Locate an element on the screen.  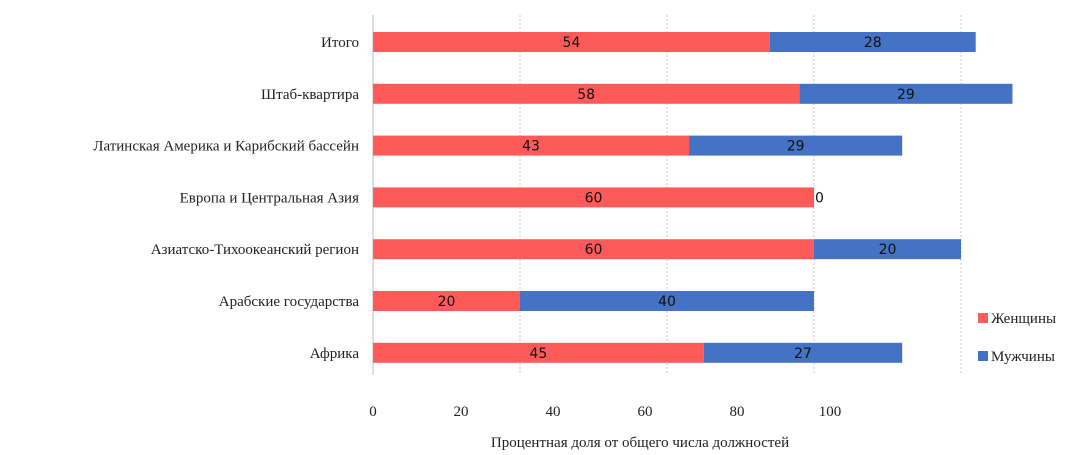
bar-value-label: 28 is located at coordinates (873, 43).